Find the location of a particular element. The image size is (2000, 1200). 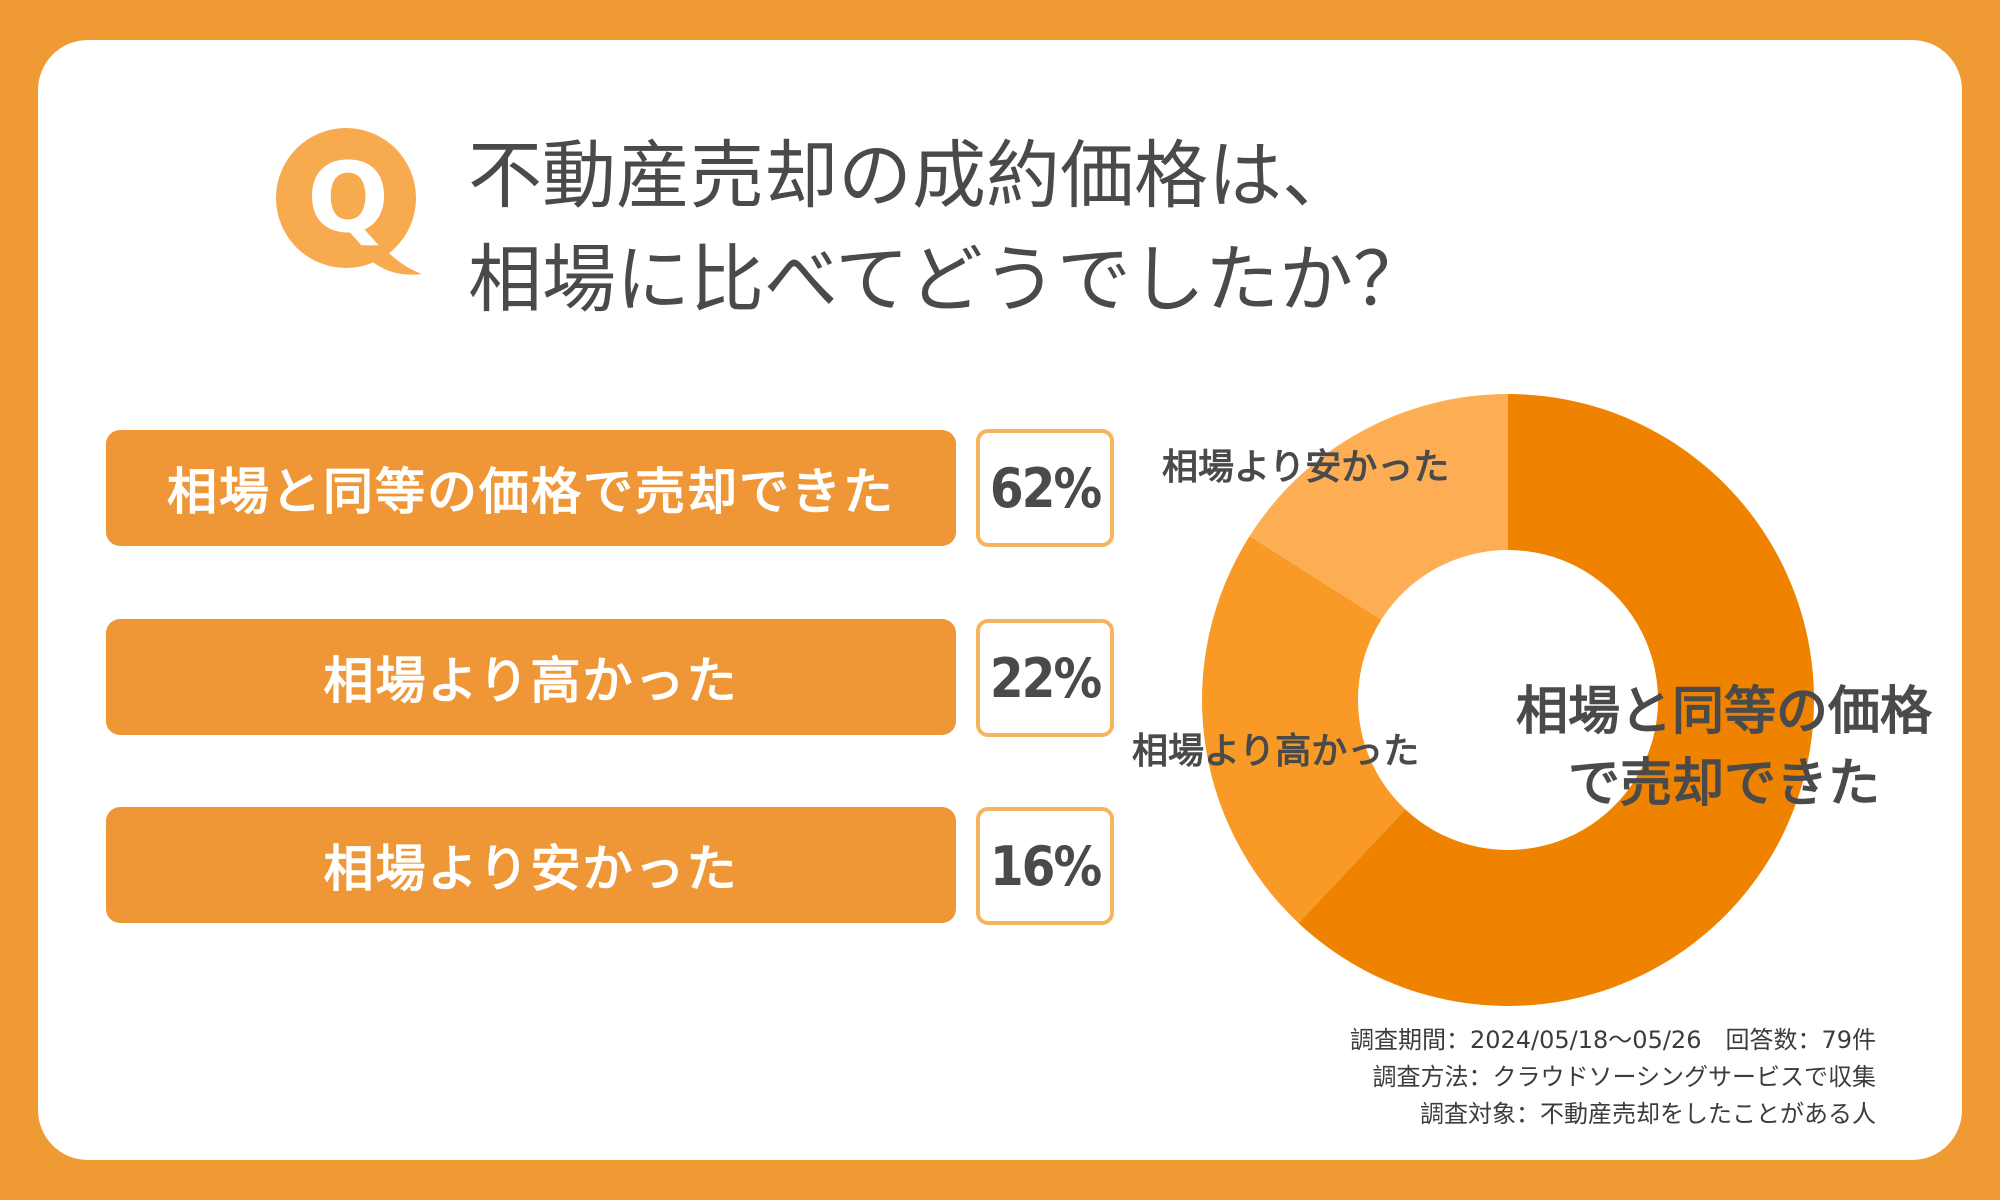

question-badge: Q is located at coordinates (348, 204).